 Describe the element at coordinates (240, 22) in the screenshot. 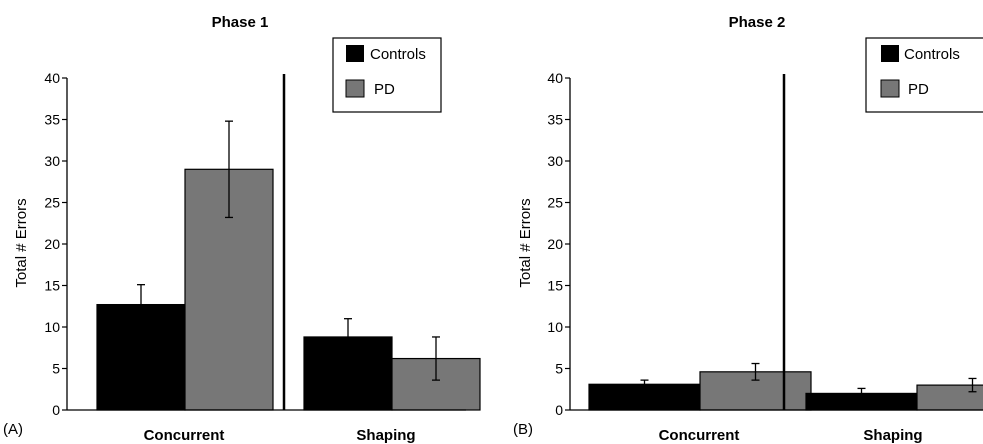

I see `chart-title: Phase 1` at that location.